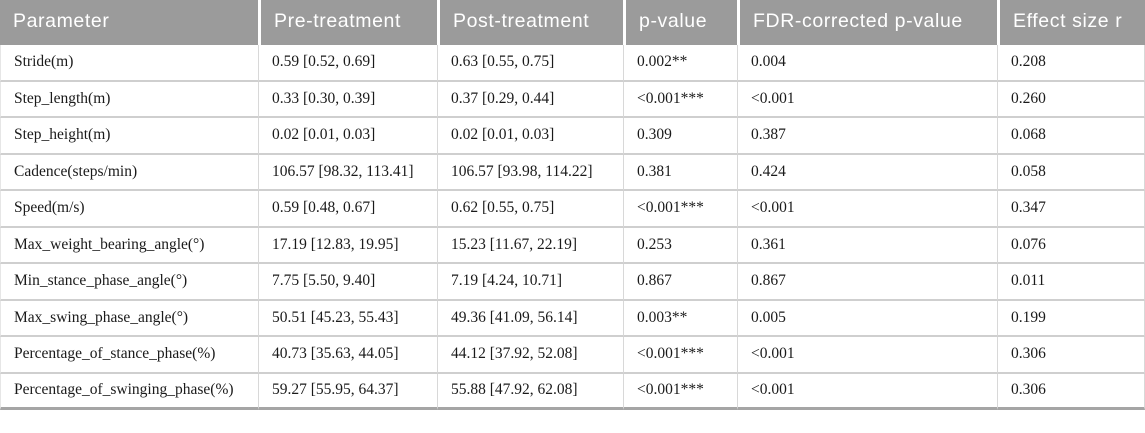 The width and height of the screenshot is (1145, 433). What do you see at coordinates (347, 99) in the screenshot?
I see `value-cell: 0.33 [0.30, 0.39]` at bounding box center [347, 99].